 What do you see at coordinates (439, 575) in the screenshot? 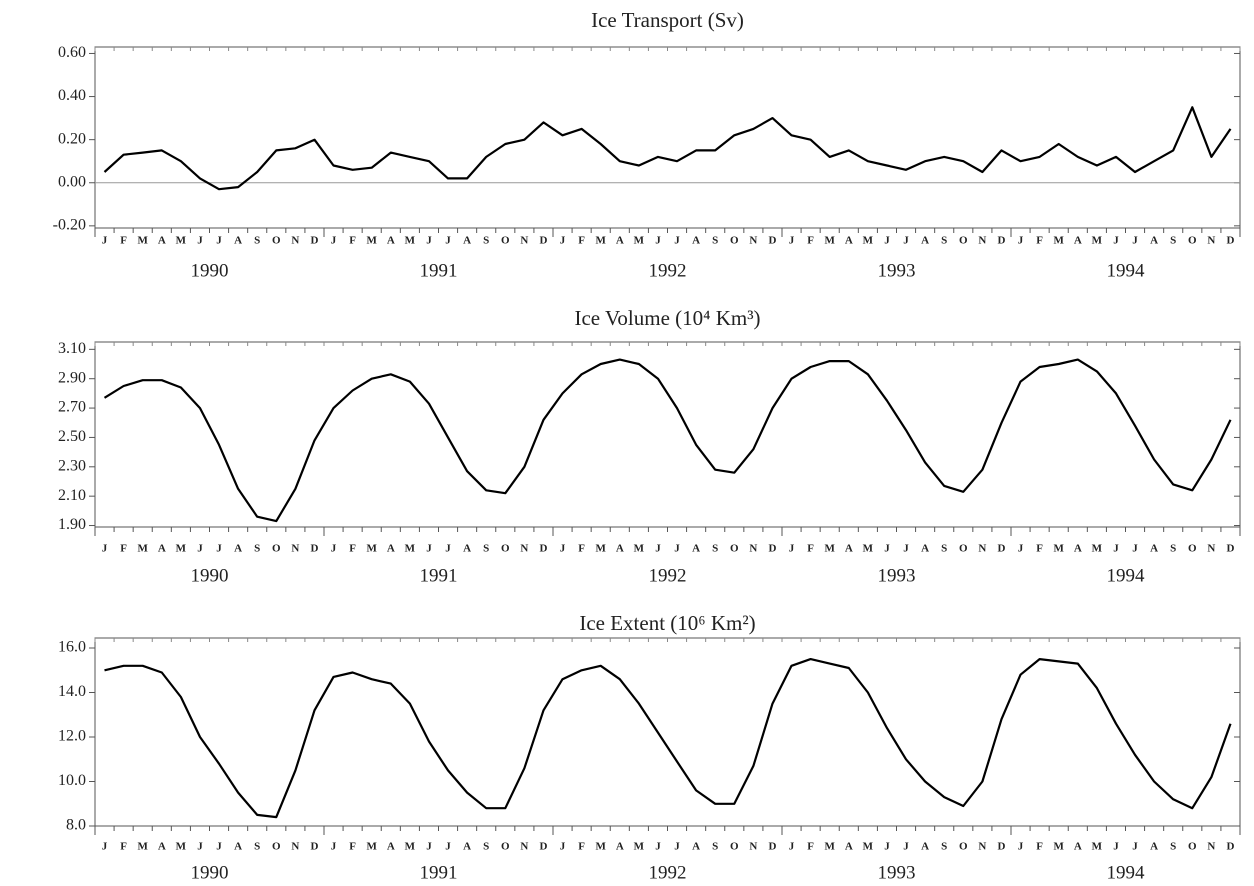
I see `year-label: 1991` at bounding box center [439, 575].